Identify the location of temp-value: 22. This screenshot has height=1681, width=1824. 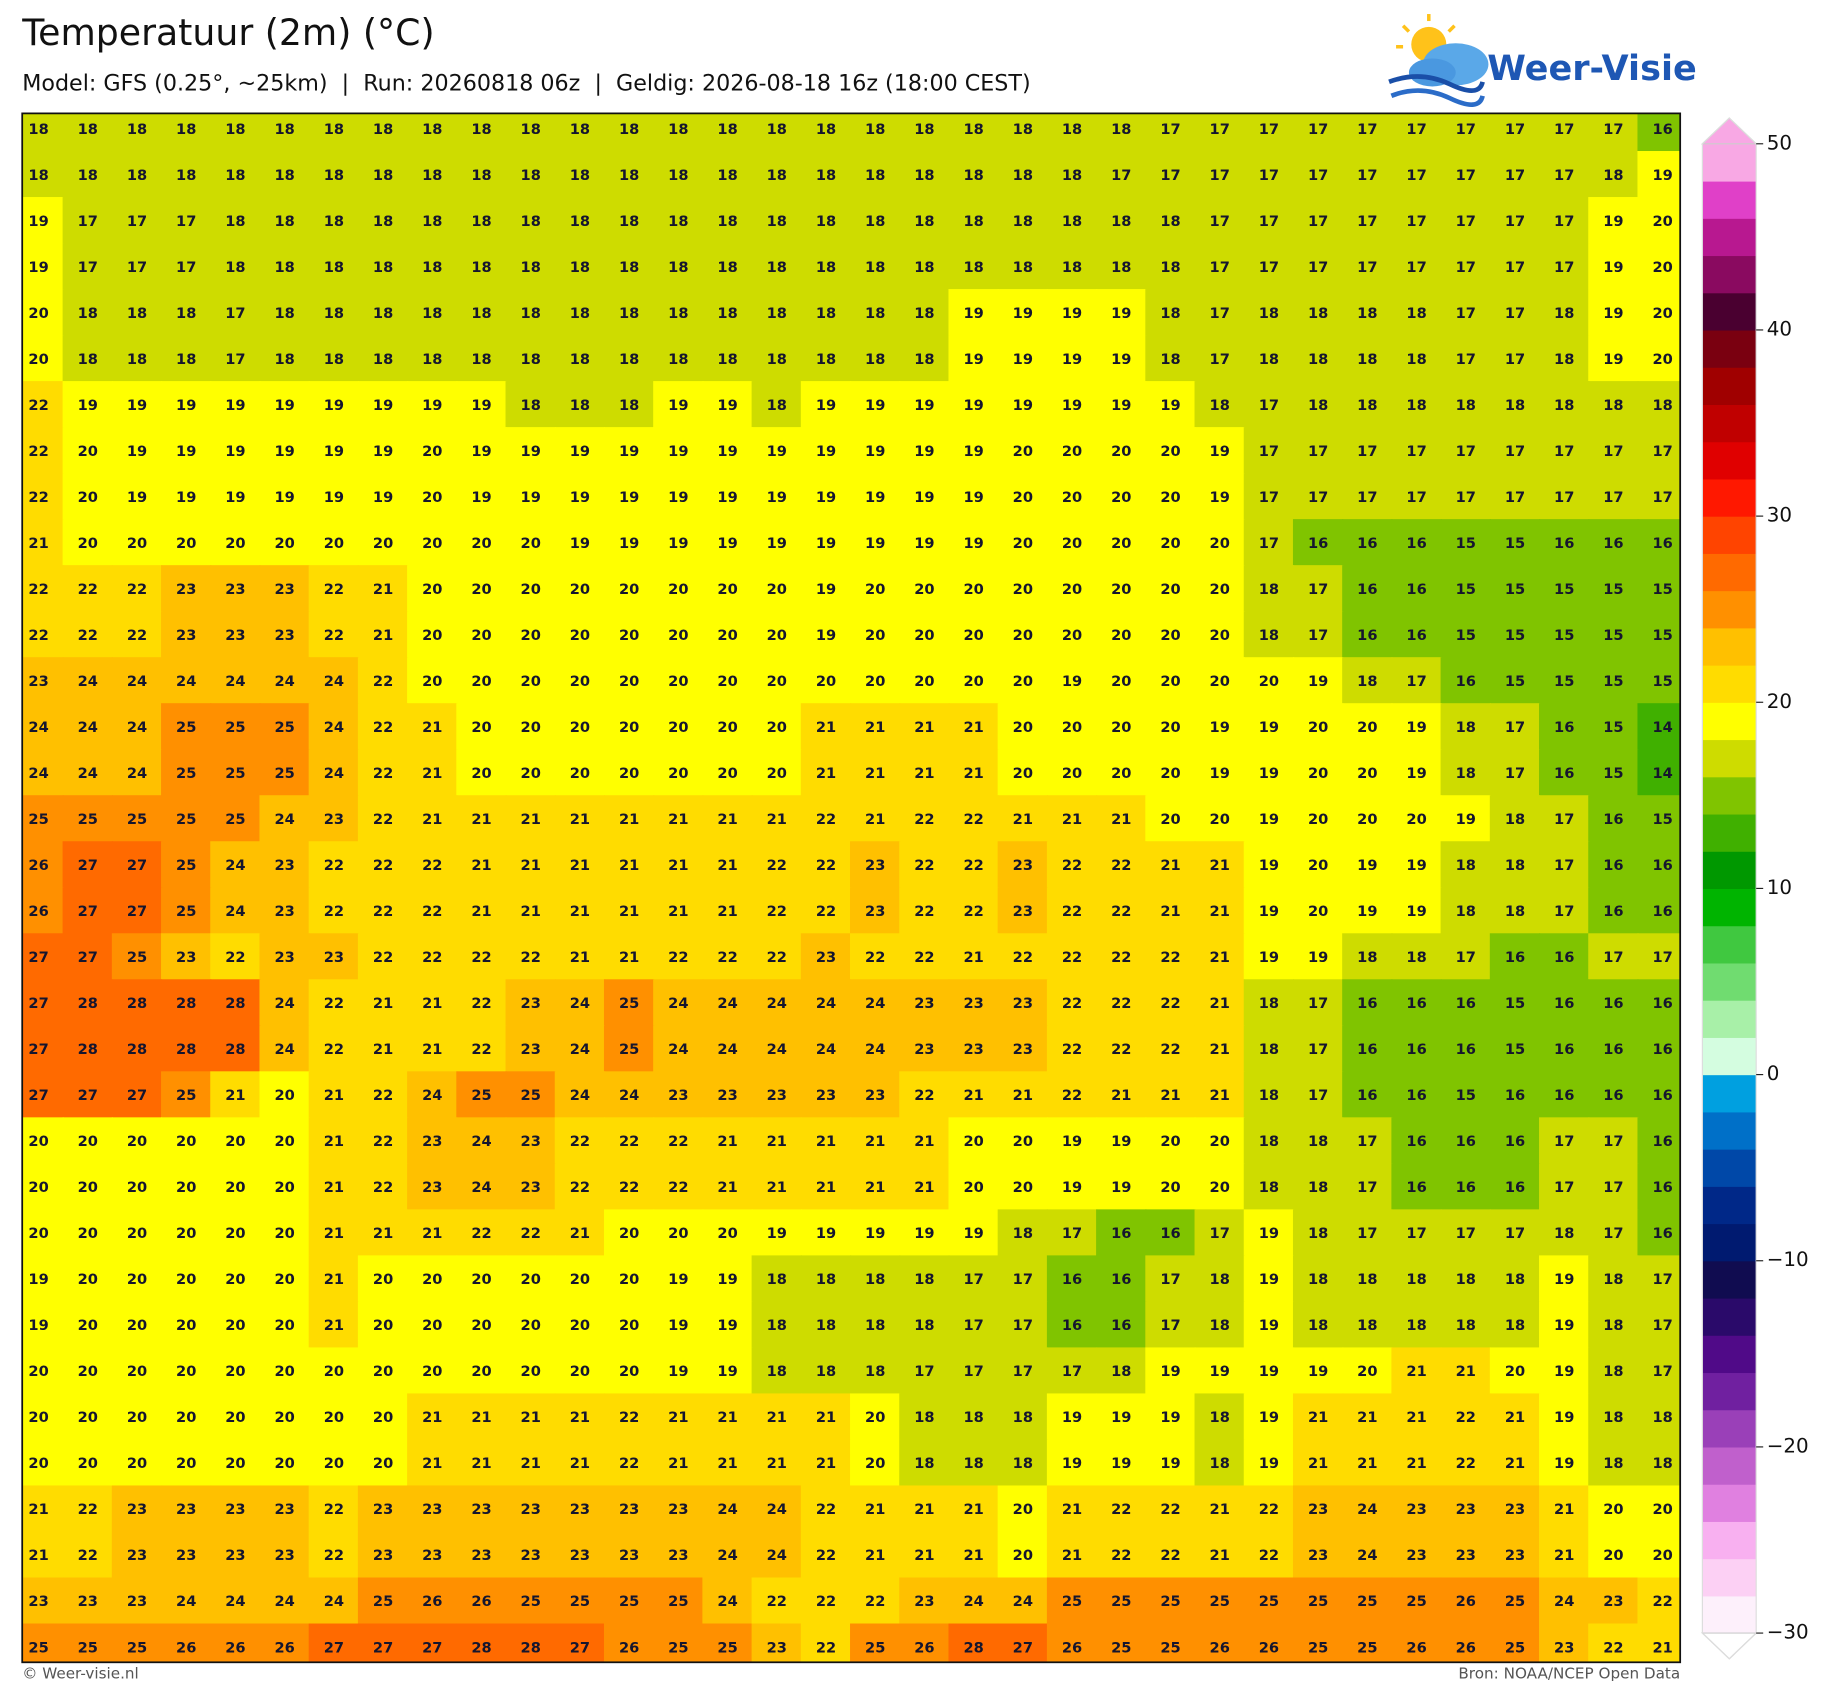
(38, 635).